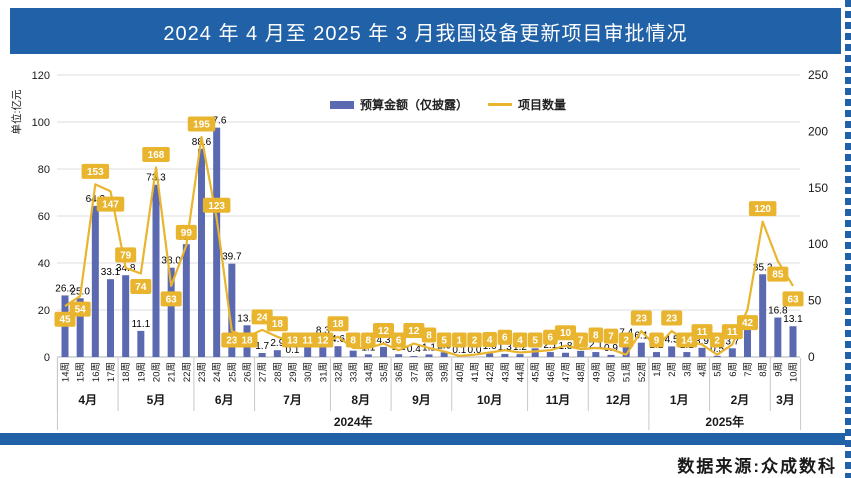 The image size is (851, 478). I want to click on count-label: 85, so click(778, 275).